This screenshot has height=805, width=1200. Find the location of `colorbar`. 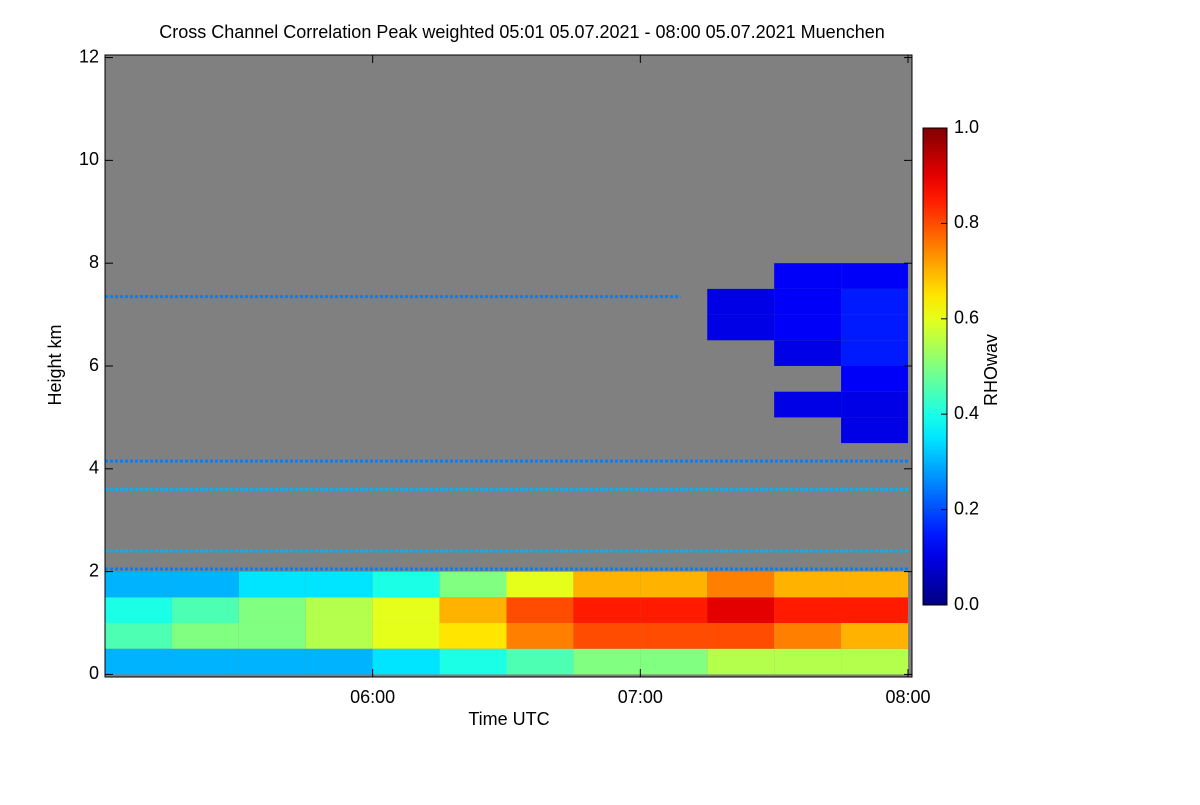

colorbar is located at coordinates (935, 366).